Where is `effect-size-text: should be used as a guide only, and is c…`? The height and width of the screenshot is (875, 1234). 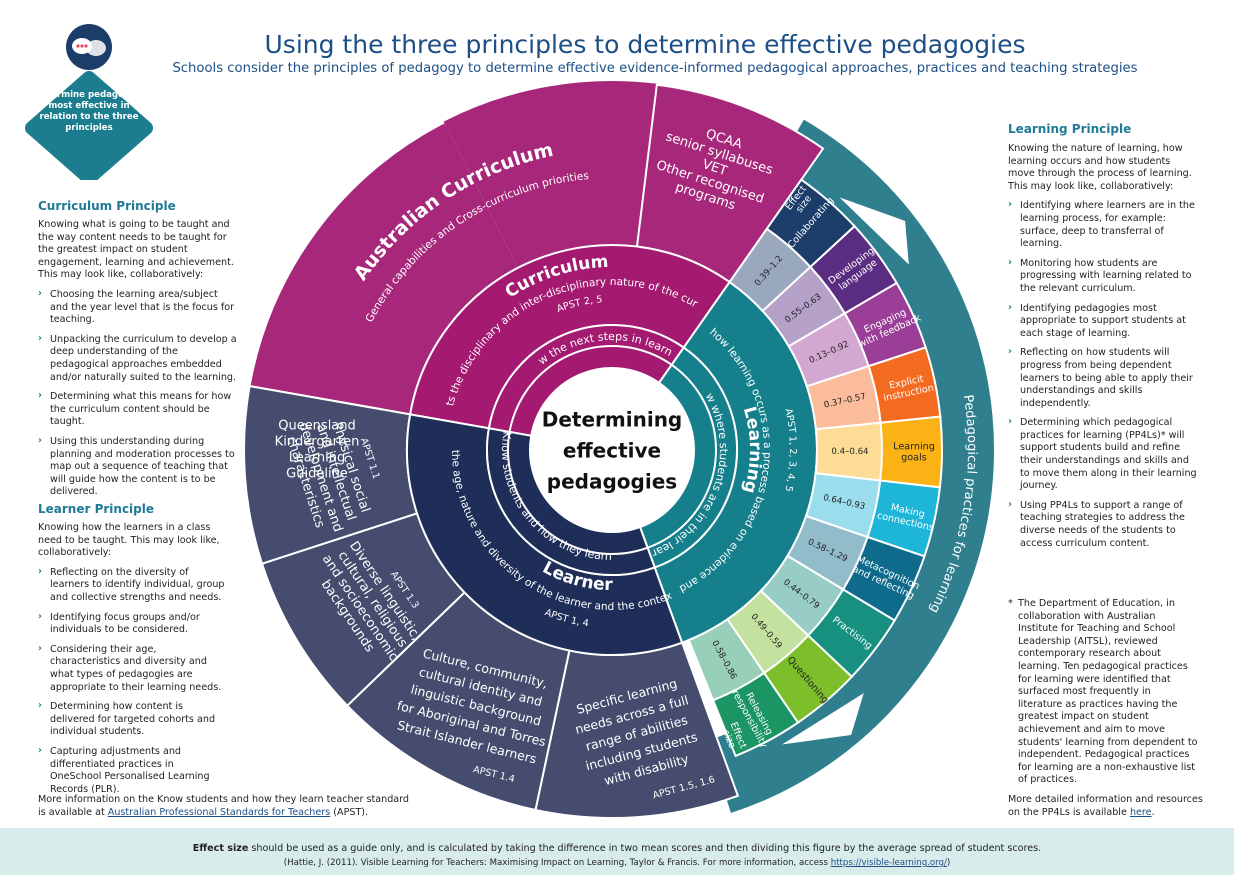 effect-size-text: should be used as a guide only, and is c… is located at coordinates (646, 848).